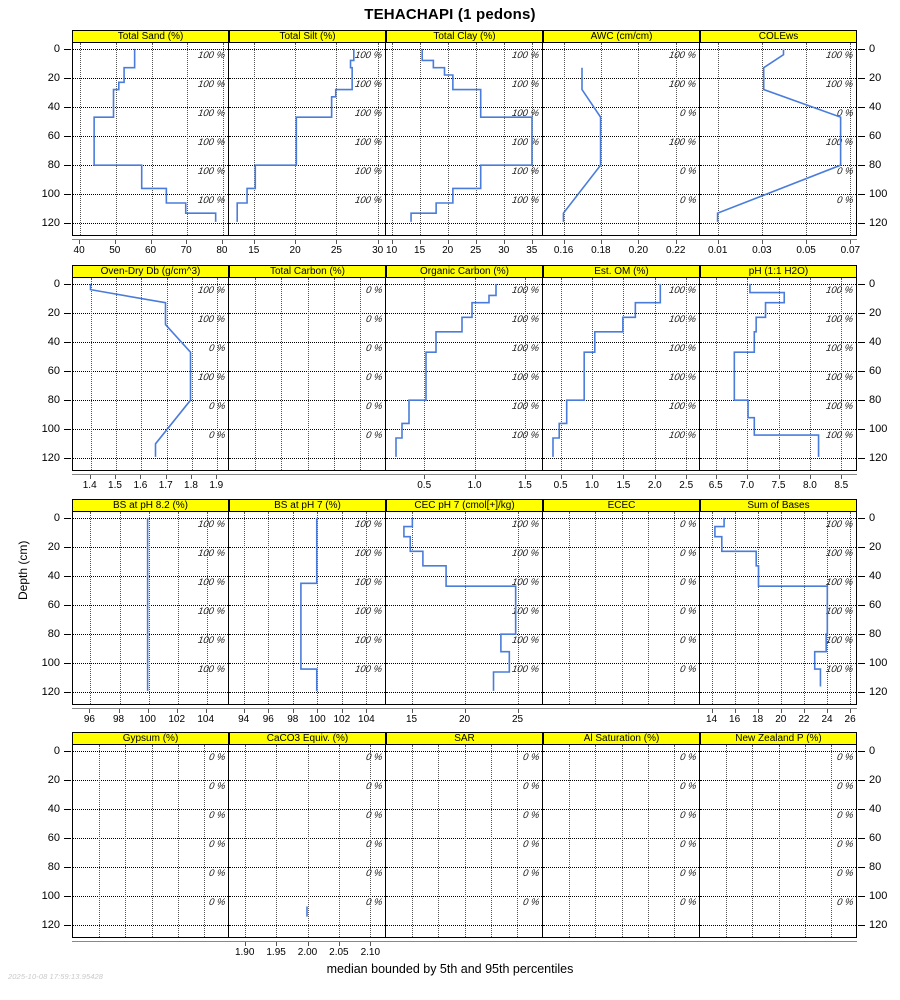 The height and width of the screenshot is (1000, 900). Describe the element at coordinates (464, 738) in the screenshot. I see `panel-title: SAR` at that location.